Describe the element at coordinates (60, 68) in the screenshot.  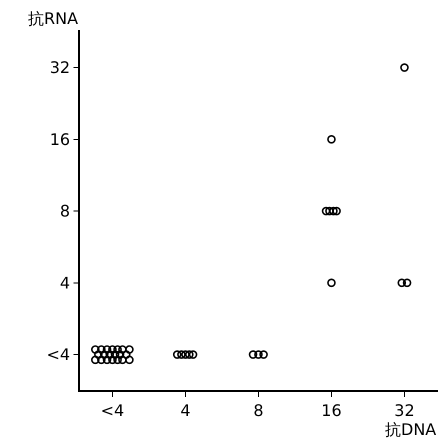
I see `y-tick-label: 32` at that location.